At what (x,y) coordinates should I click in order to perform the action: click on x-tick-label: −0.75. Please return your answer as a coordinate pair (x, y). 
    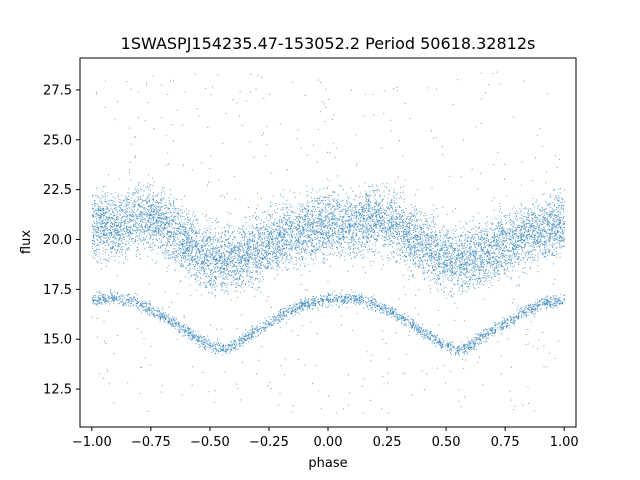
    Looking at the image, I should click on (151, 442).